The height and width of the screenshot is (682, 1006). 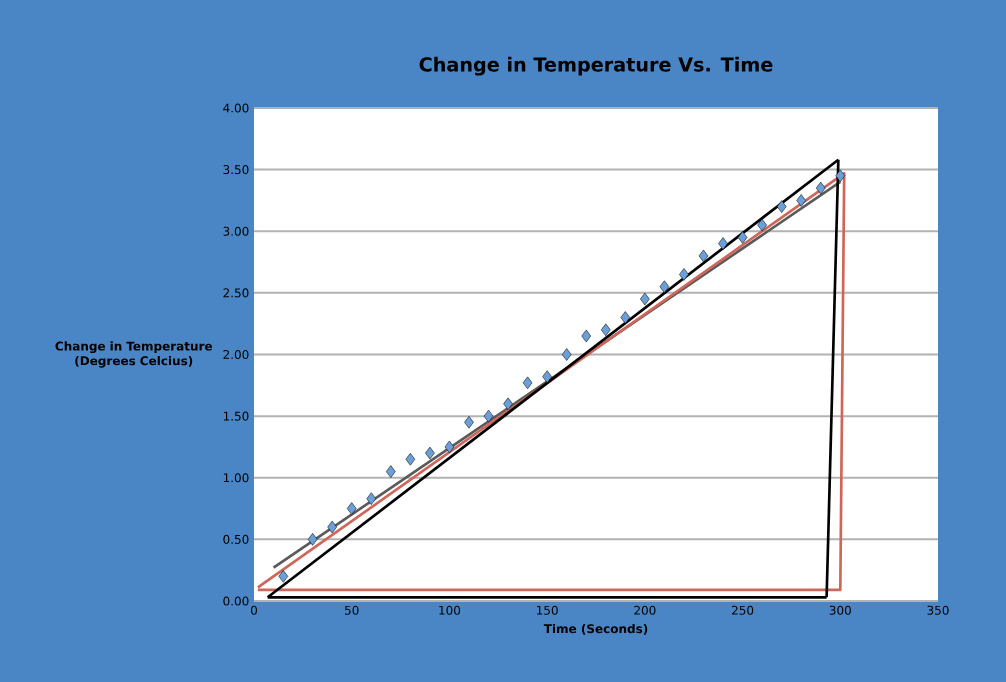 What do you see at coordinates (352, 610) in the screenshot?
I see `x-tick-label: 50` at bounding box center [352, 610].